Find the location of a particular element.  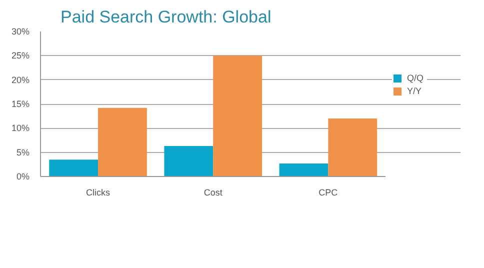

legend-label: Y/Y is located at coordinates (415, 91).